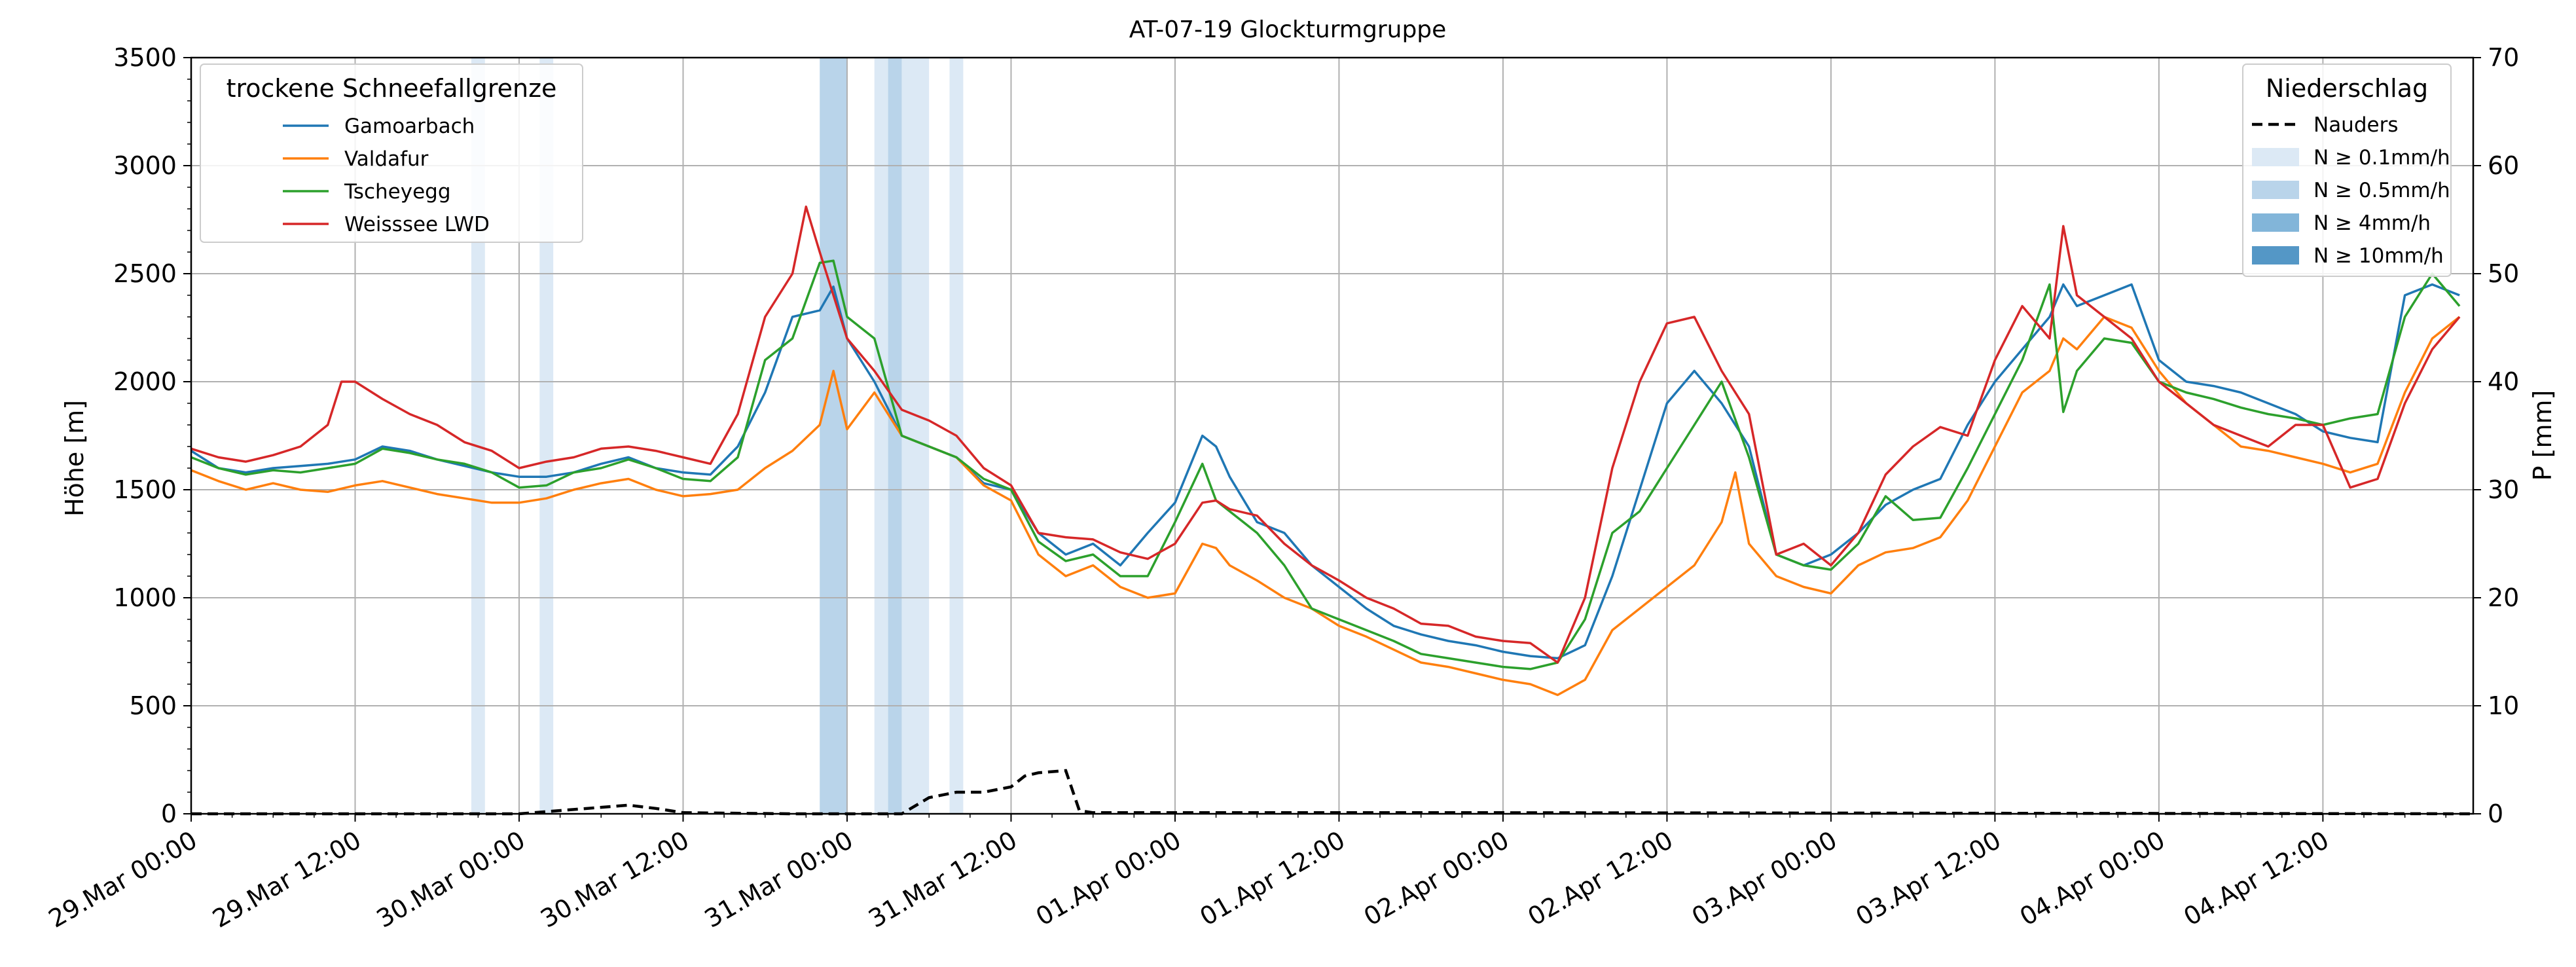  What do you see at coordinates (409, 127) in the screenshot?
I see `legend-snowfall-label: Gamoarbach` at bounding box center [409, 127].